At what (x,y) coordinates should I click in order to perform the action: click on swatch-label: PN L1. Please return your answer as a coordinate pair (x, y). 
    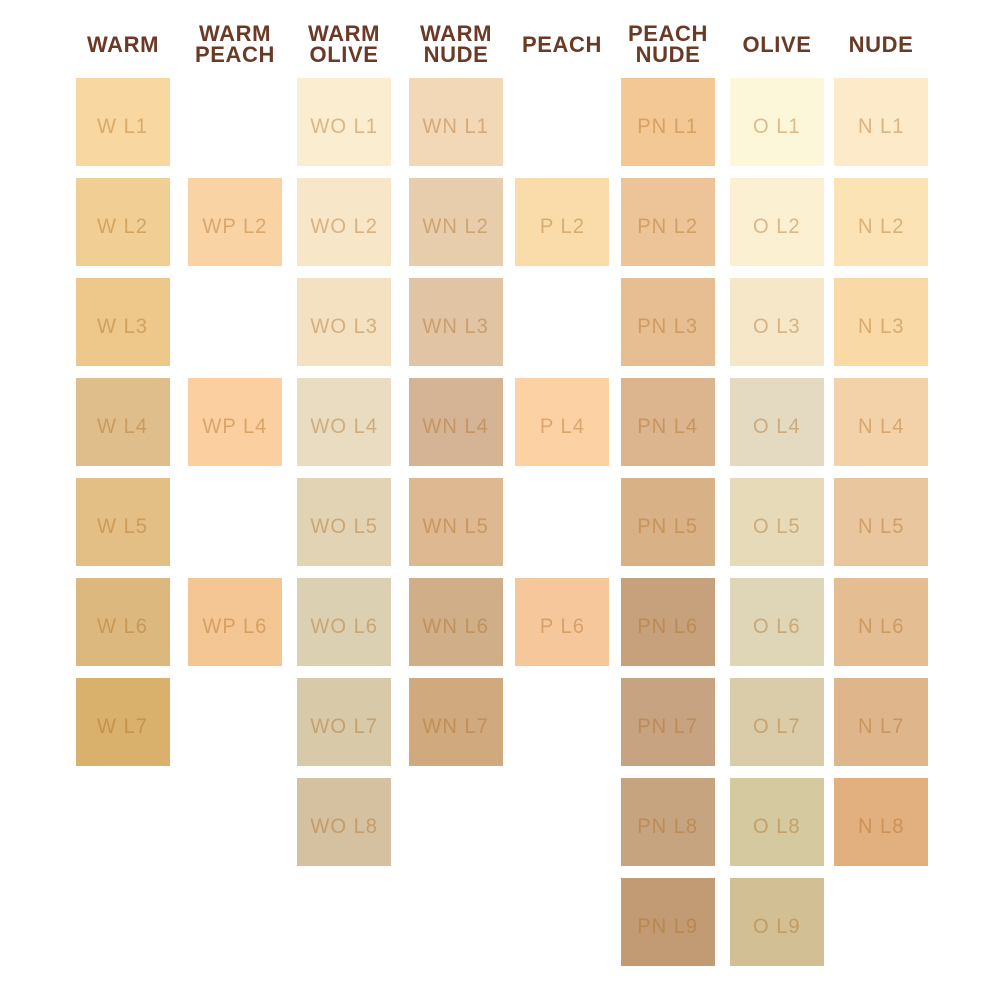
    Looking at the image, I should click on (668, 126).